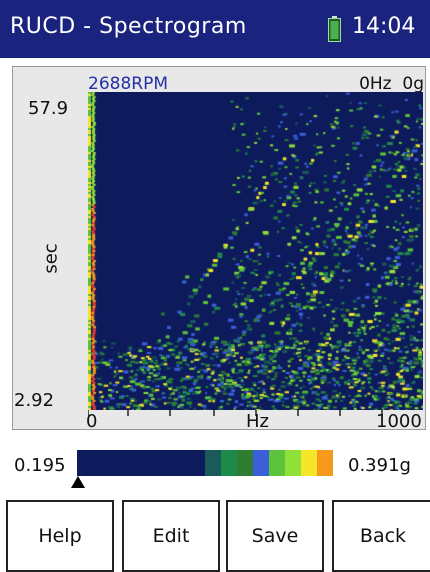 This screenshot has width=430, height=572. What do you see at coordinates (171, 536) in the screenshot?
I see `edit-button: Edit` at bounding box center [171, 536].